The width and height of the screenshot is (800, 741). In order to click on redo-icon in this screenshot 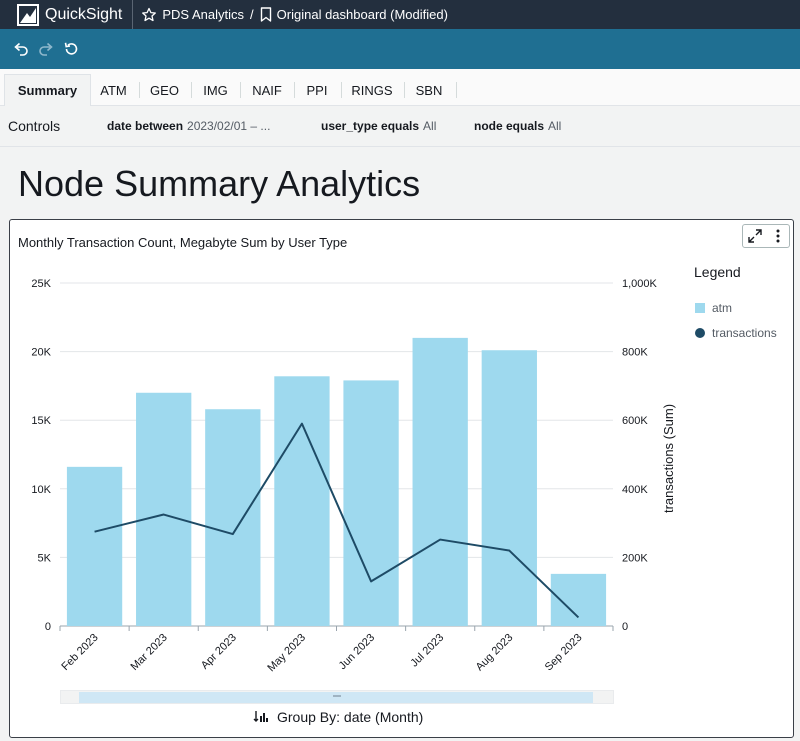, I will do `click(46, 49)`.